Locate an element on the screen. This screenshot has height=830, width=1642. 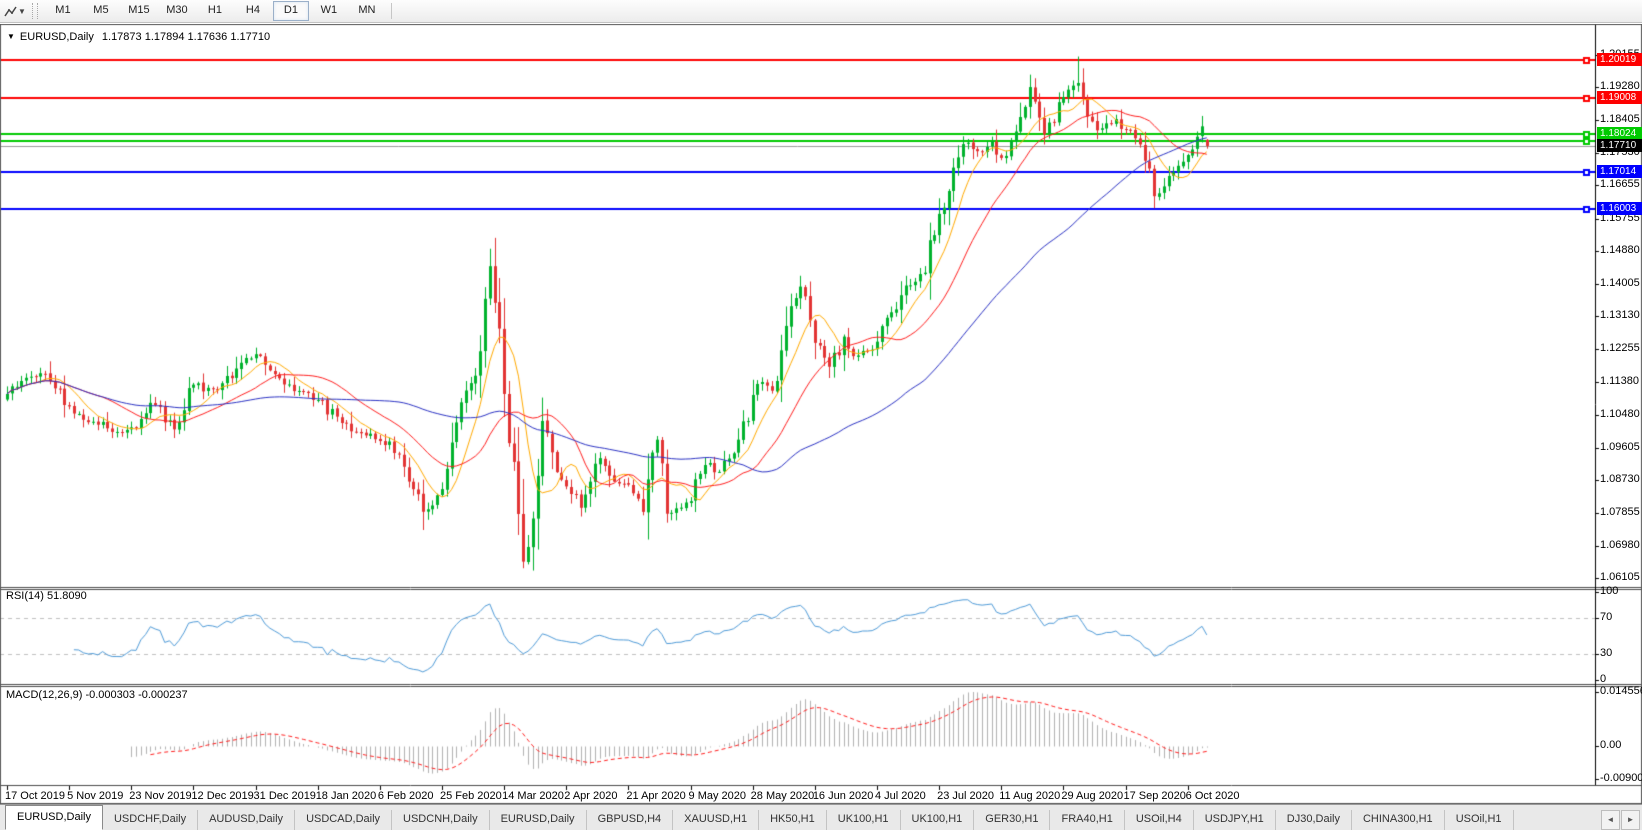
tab-scroll-left-icon: ◄ is located at coordinates (1610, 820).